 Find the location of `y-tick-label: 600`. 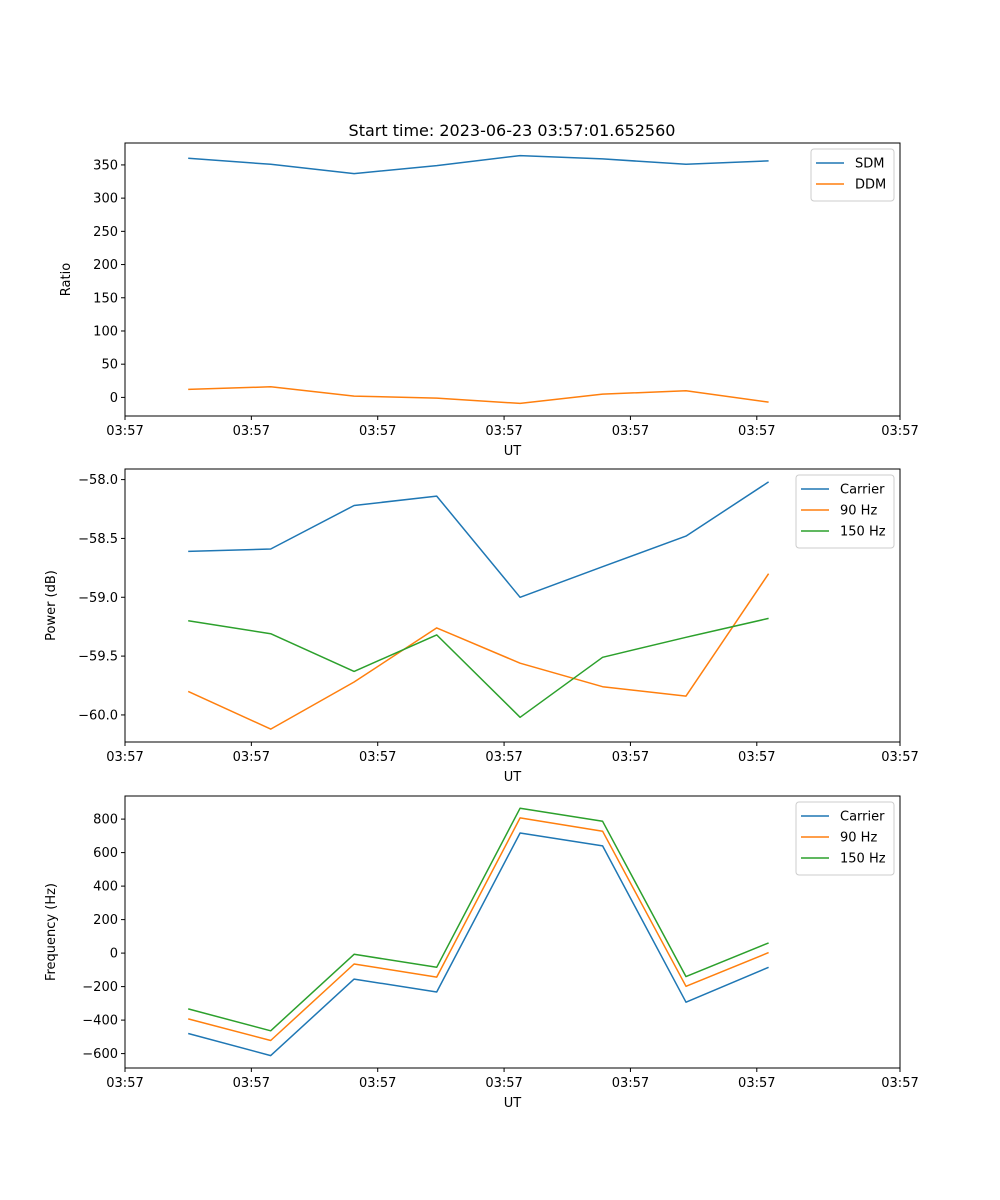

y-tick-label: 600 is located at coordinates (105, 853).